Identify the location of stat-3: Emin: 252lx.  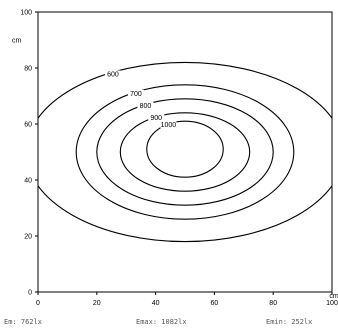
(289, 322).